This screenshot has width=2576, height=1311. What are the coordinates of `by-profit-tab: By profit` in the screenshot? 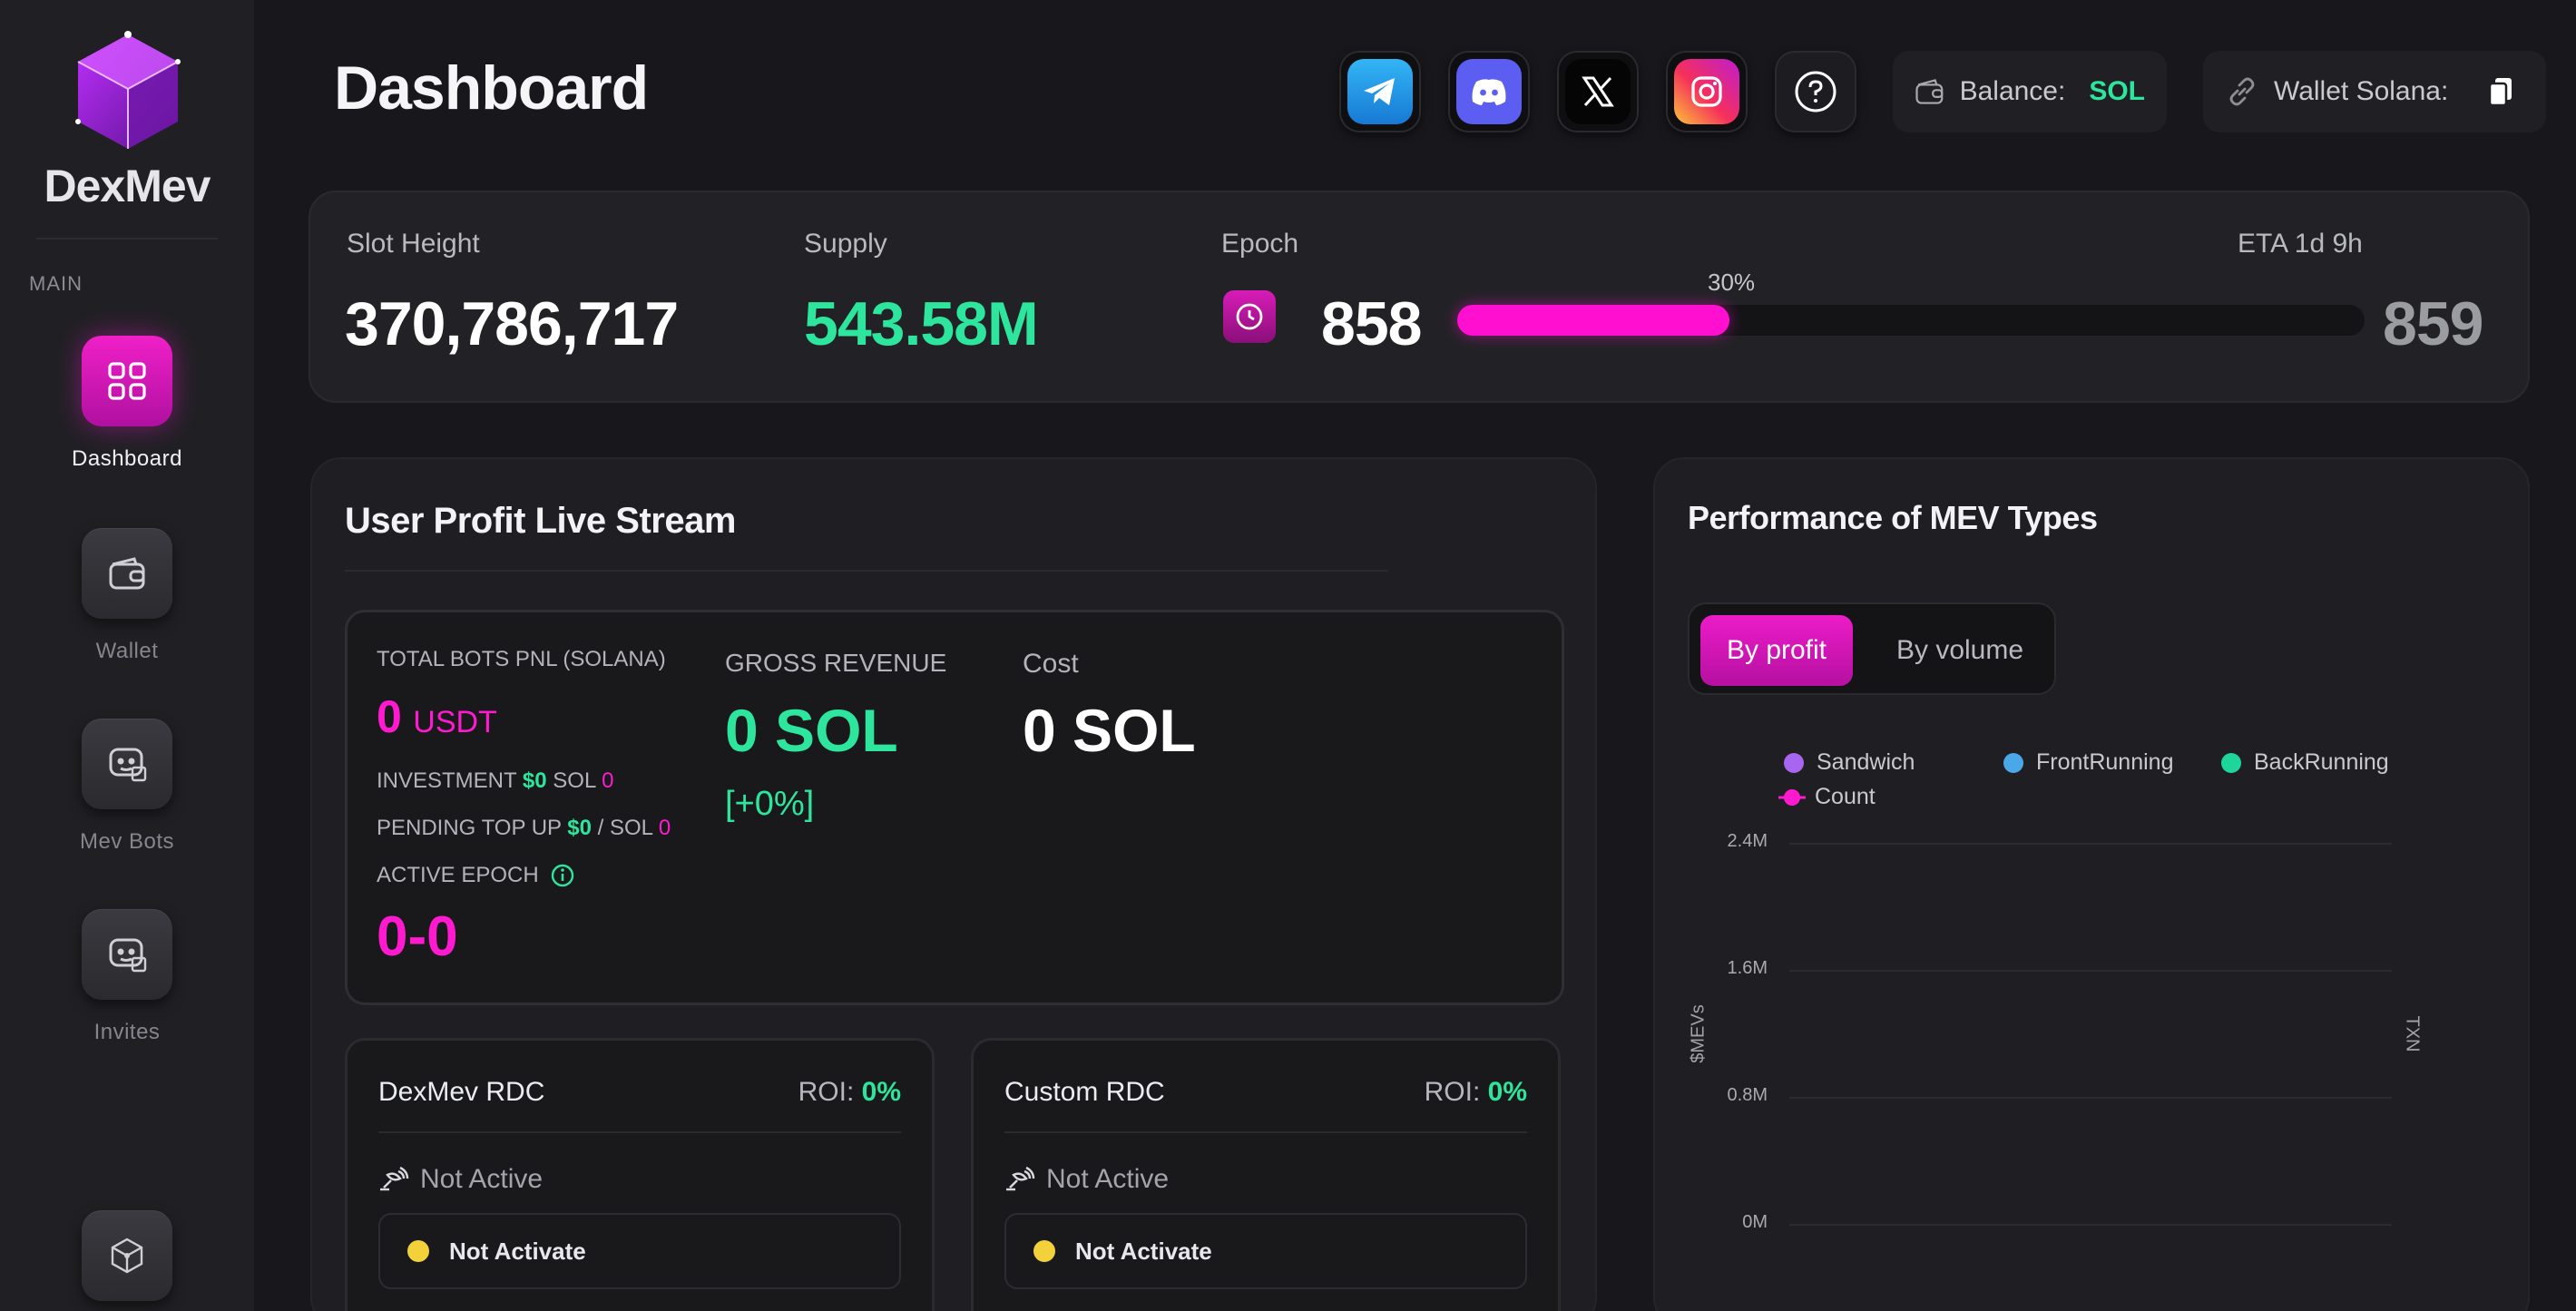 It's located at (1776, 650).